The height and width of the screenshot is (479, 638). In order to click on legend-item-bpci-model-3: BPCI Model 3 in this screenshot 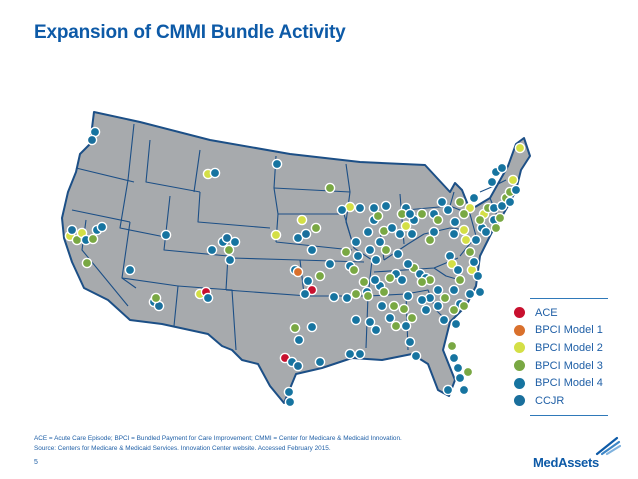, I will do `click(559, 366)`.